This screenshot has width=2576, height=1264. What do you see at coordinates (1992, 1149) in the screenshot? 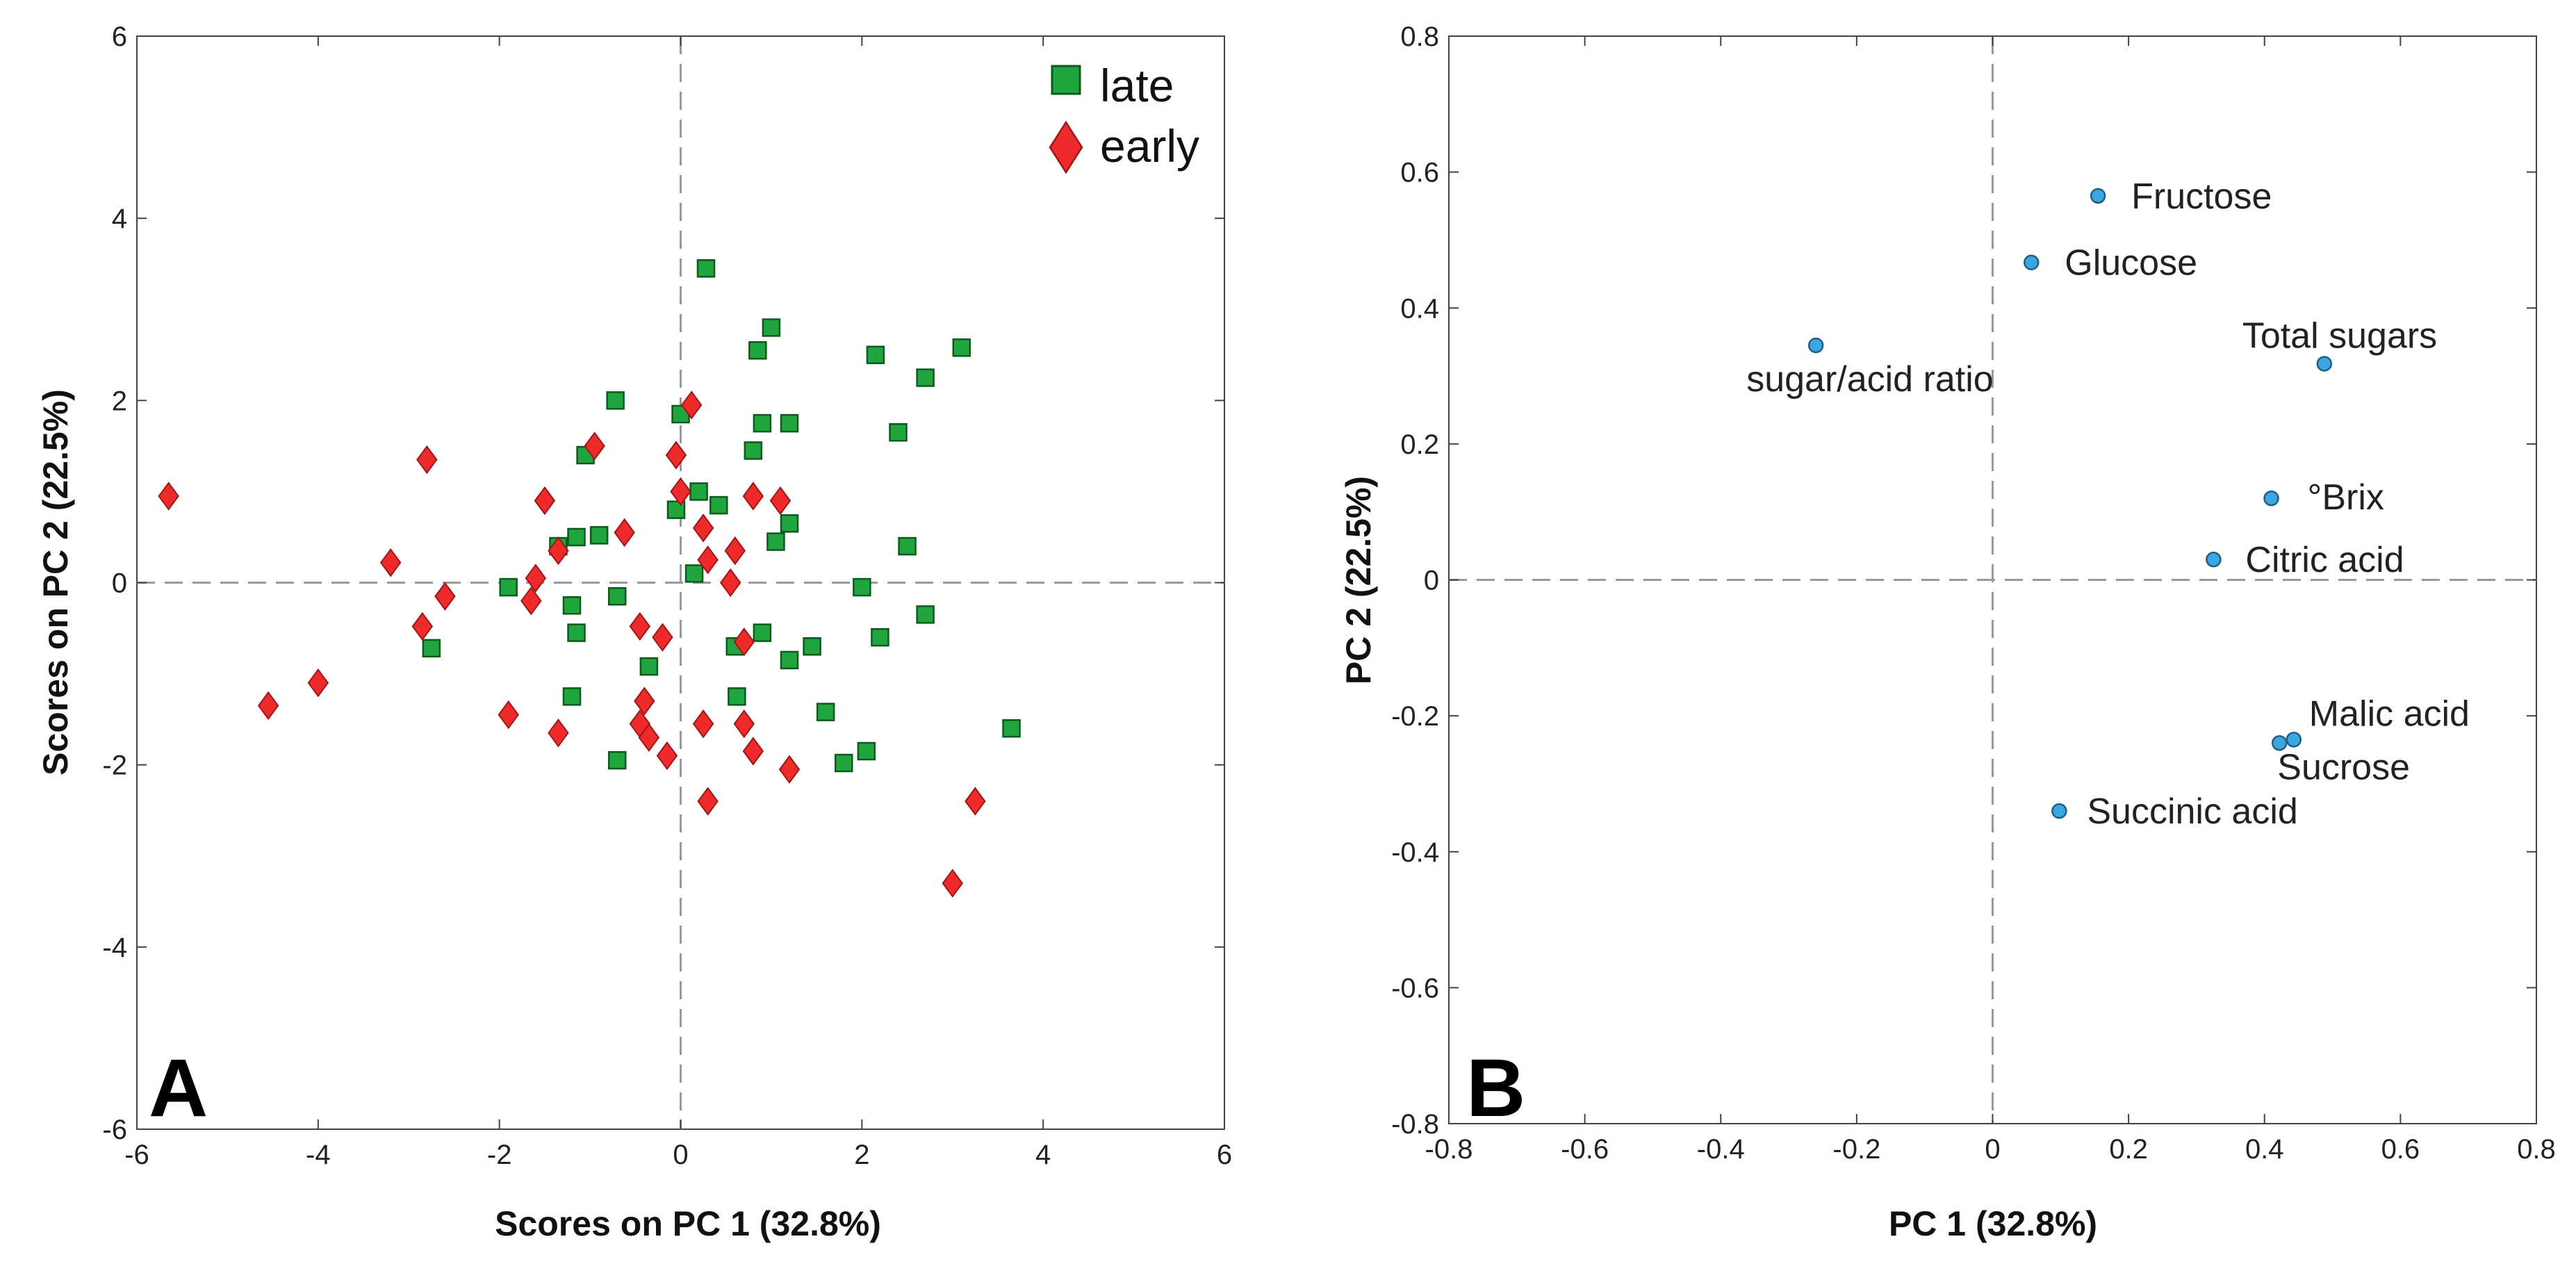
I see `panel-b-x-tick-label: 0` at bounding box center [1992, 1149].